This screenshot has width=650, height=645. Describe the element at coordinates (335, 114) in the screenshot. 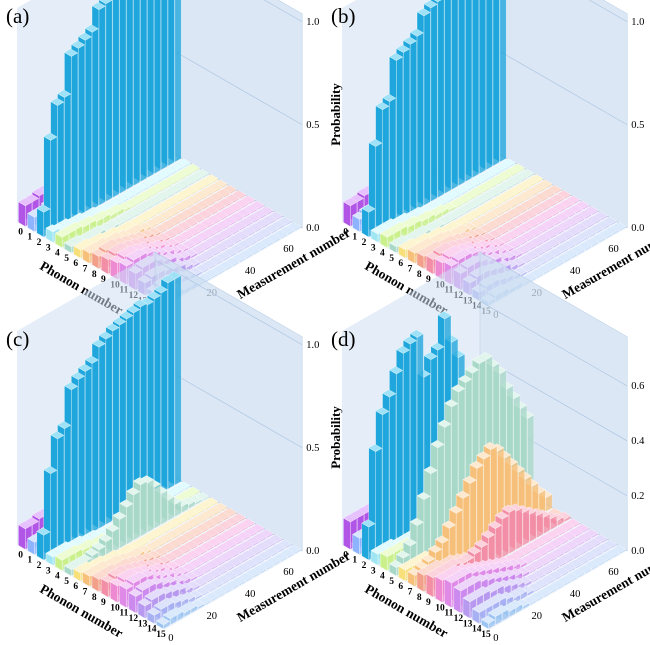

I see `y-axis-title: Probability` at that location.